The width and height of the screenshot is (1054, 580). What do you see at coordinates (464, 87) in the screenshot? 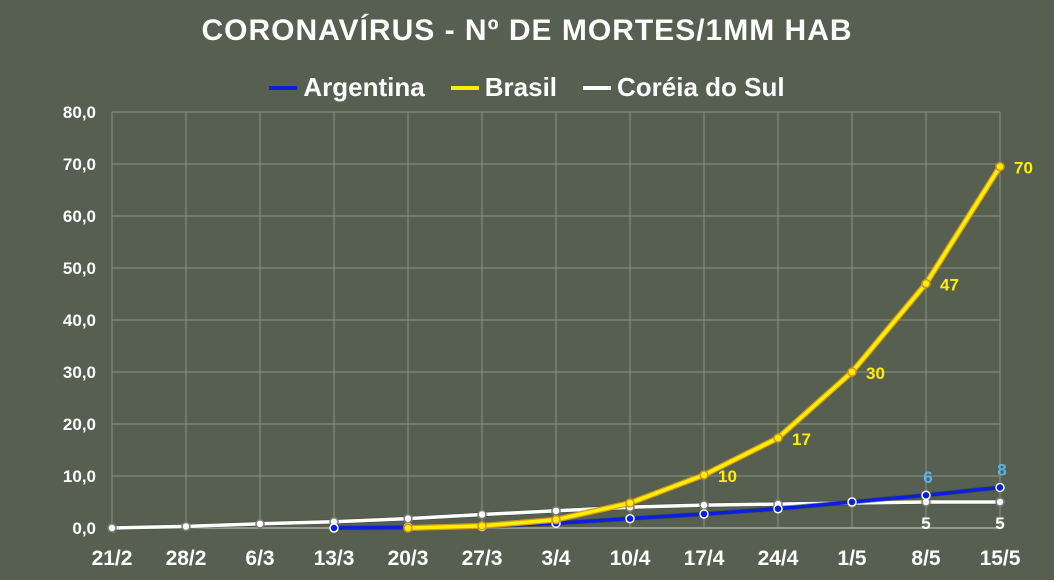
I see `legend-swatch-brasil` at bounding box center [464, 87].